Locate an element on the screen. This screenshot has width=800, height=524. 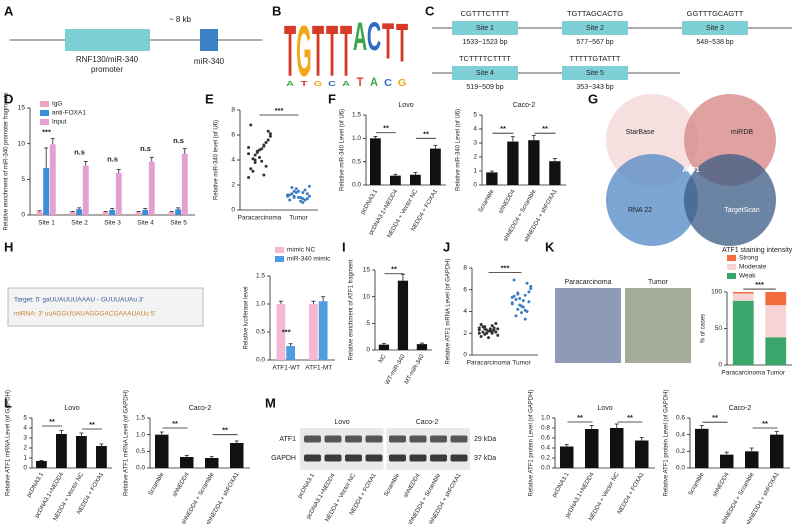
x-tick-label: shNEDD4 is located at coordinates (507, 201).